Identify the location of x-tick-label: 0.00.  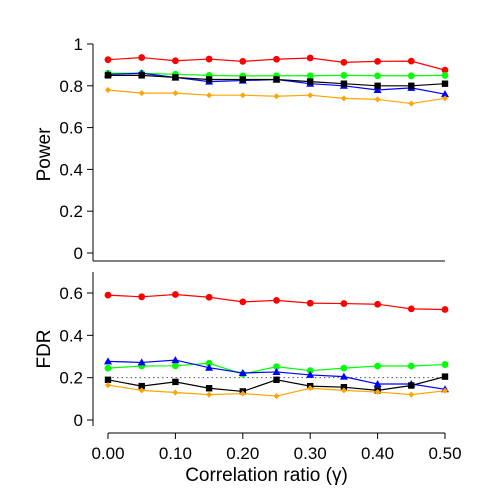
(107, 453).